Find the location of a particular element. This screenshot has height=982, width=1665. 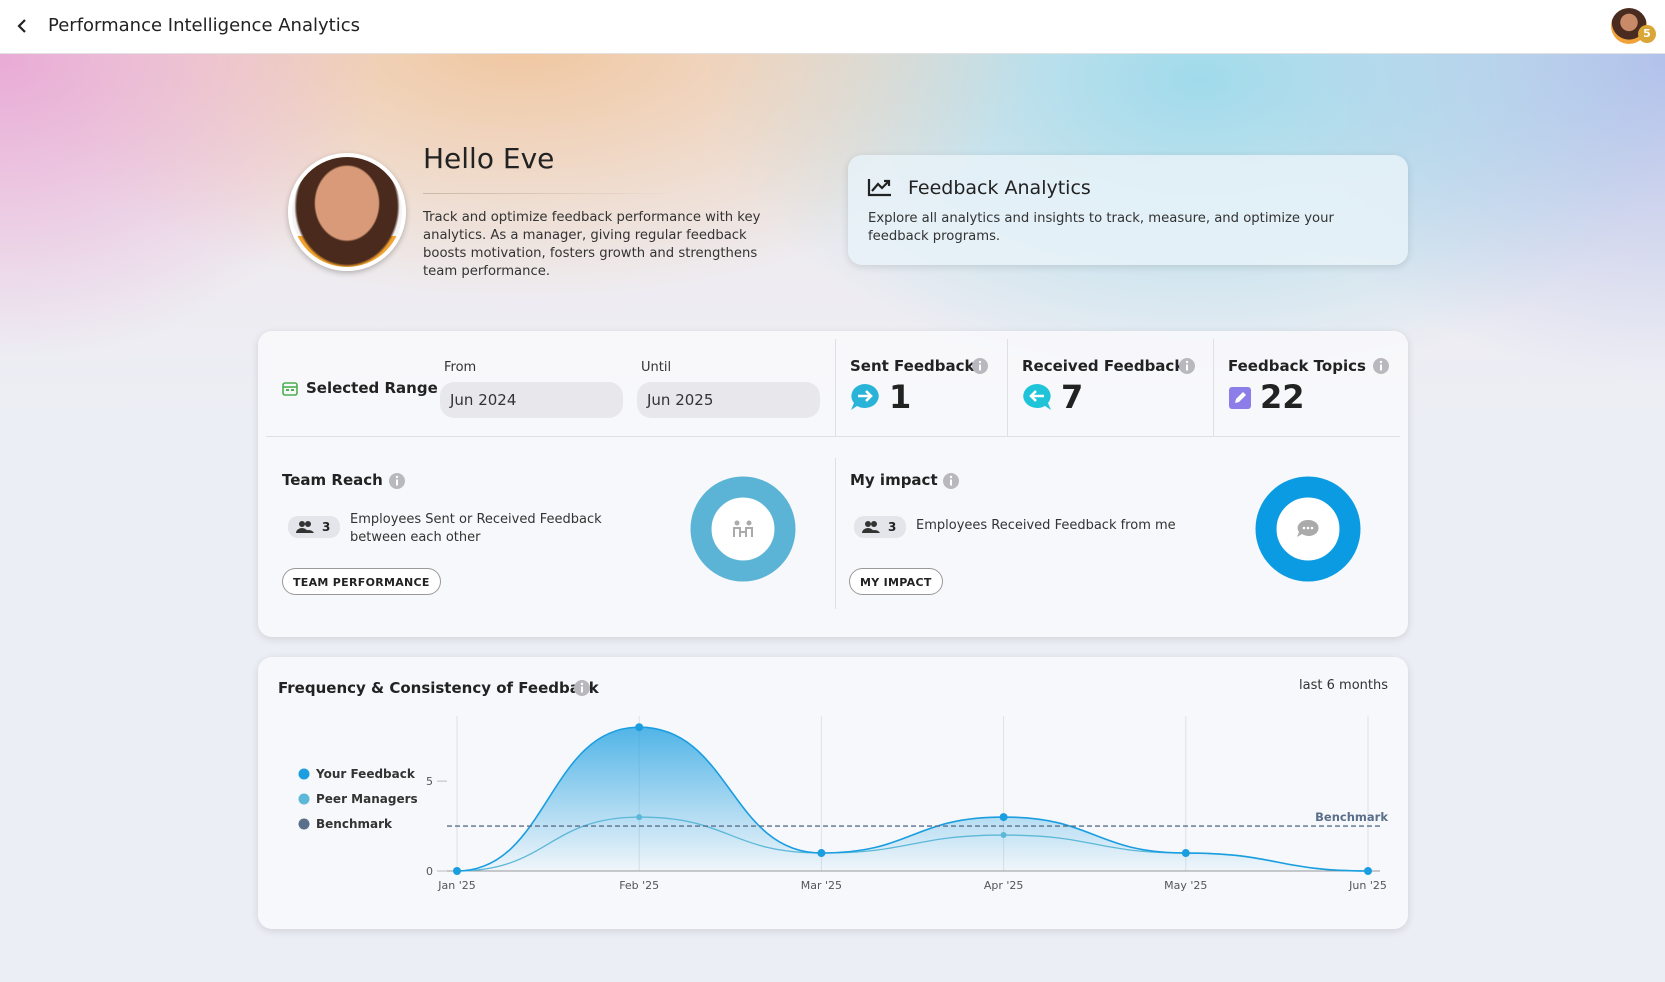

from-input: Jun 2024 is located at coordinates (531, 400).